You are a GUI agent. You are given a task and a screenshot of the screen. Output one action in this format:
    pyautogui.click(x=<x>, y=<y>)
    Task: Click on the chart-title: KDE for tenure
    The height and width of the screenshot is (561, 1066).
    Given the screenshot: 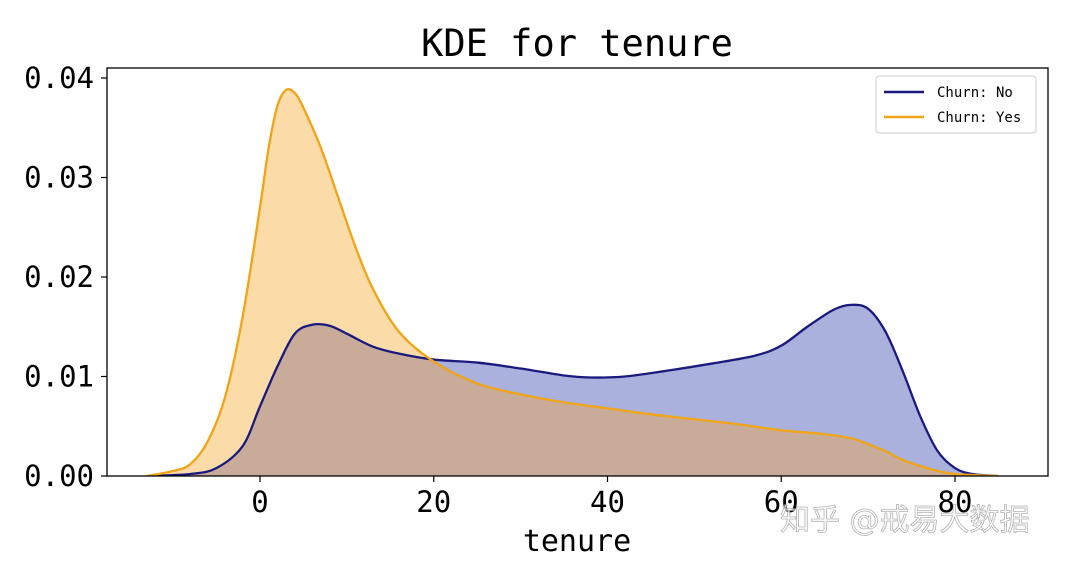 What is the action you would take?
    pyautogui.click(x=577, y=43)
    